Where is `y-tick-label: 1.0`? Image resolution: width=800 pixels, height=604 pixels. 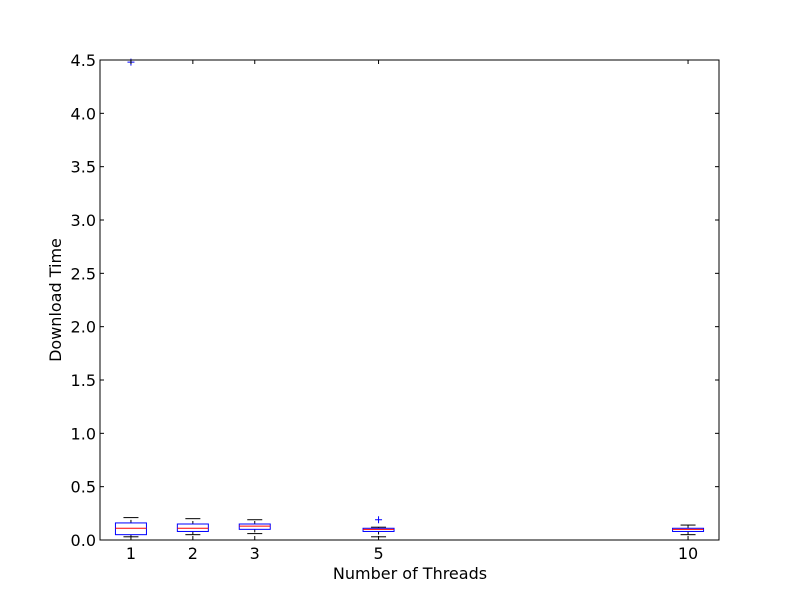
y-tick-label: 1.0 is located at coordinates (83, 433).